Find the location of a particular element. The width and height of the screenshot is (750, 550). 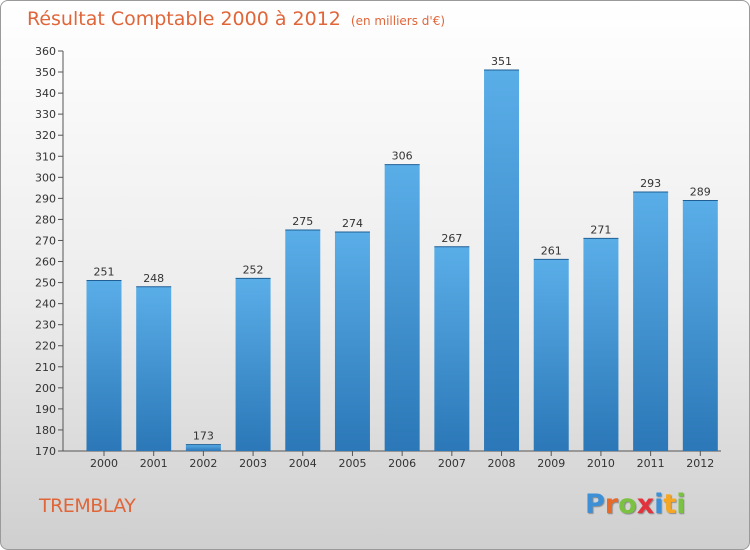

logo-letter: P is located at coordinates (595, 504).